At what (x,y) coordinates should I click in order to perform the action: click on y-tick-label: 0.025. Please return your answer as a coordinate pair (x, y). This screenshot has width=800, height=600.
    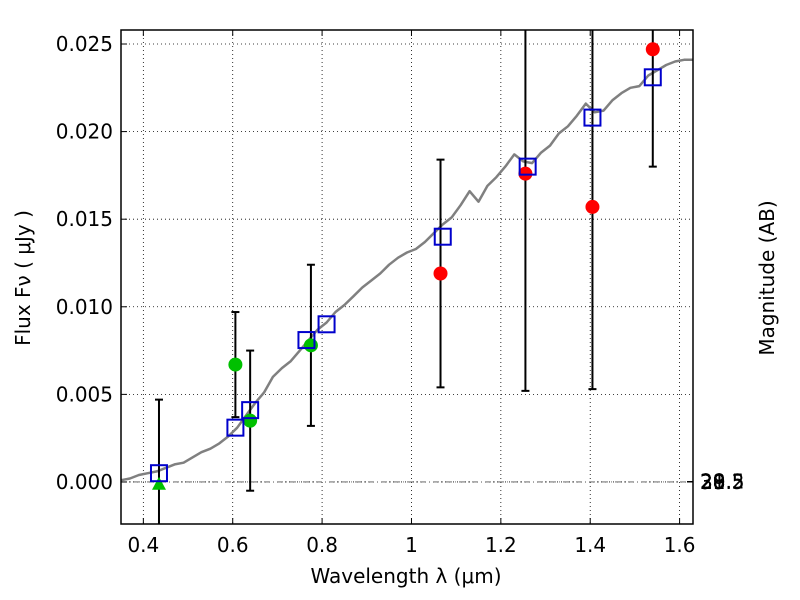
    Looking at the image, I should click on (84, 44).